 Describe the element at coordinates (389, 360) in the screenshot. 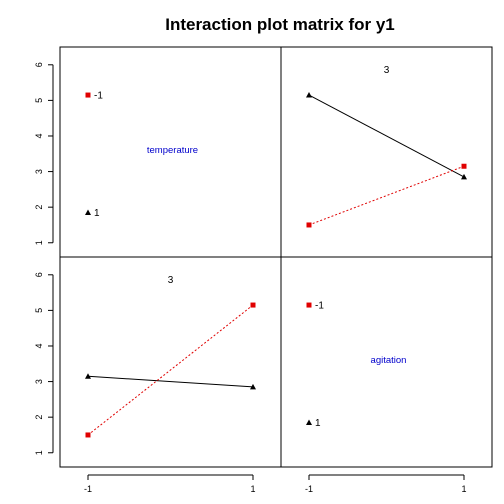

I see `factor-label: agitation` at that location.